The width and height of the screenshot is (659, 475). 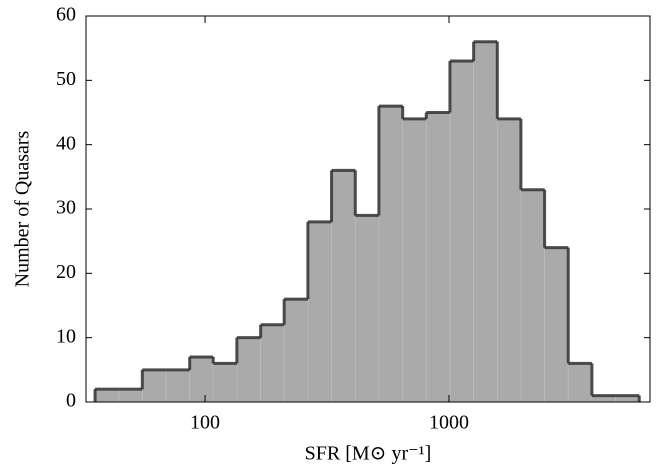 I want to click on x-tick-label: 1000, so click(x=449, y=423).